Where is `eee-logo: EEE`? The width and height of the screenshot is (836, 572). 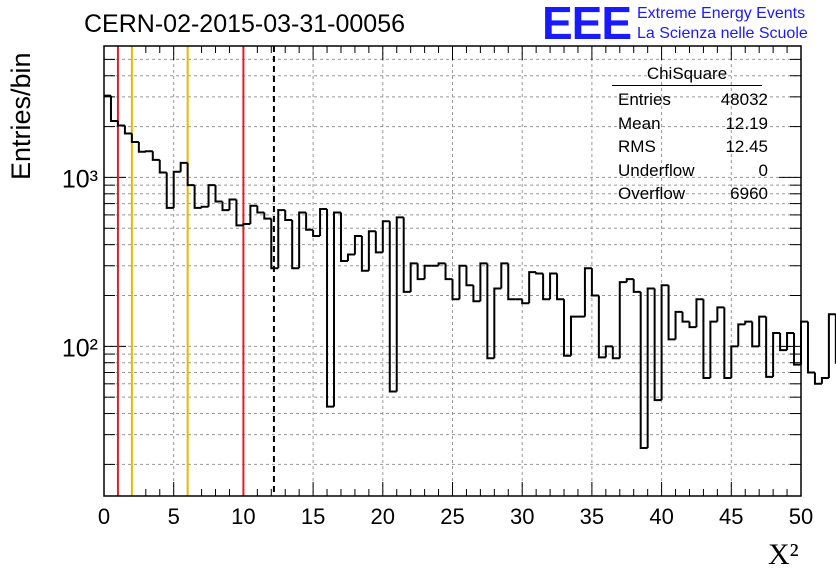
eee-logo: EEE is located at coordinates (587, 24).